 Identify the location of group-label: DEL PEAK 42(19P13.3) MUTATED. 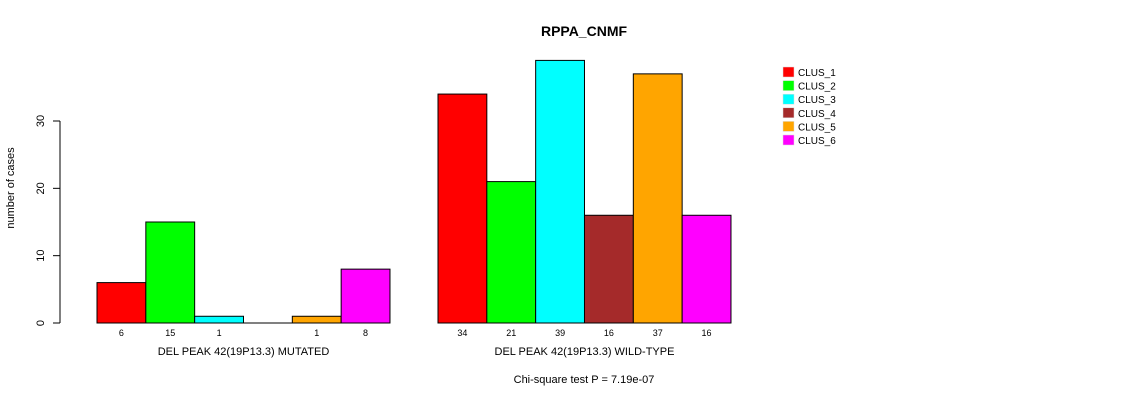
(244, 352).